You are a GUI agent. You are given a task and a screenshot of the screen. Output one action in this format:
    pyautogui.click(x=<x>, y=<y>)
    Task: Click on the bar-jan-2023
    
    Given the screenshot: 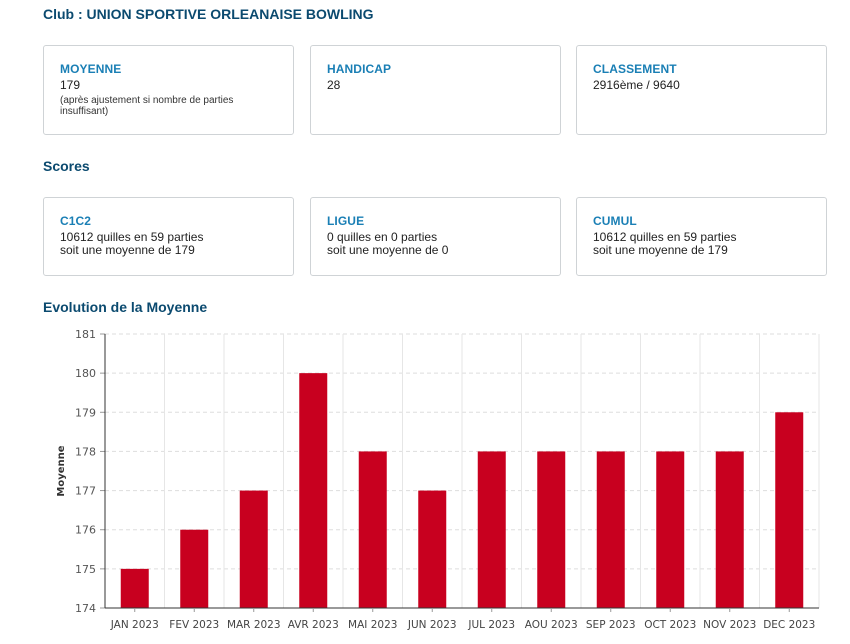 What is the action you would take?
    pyautogui.click(x=134, y=588)
    